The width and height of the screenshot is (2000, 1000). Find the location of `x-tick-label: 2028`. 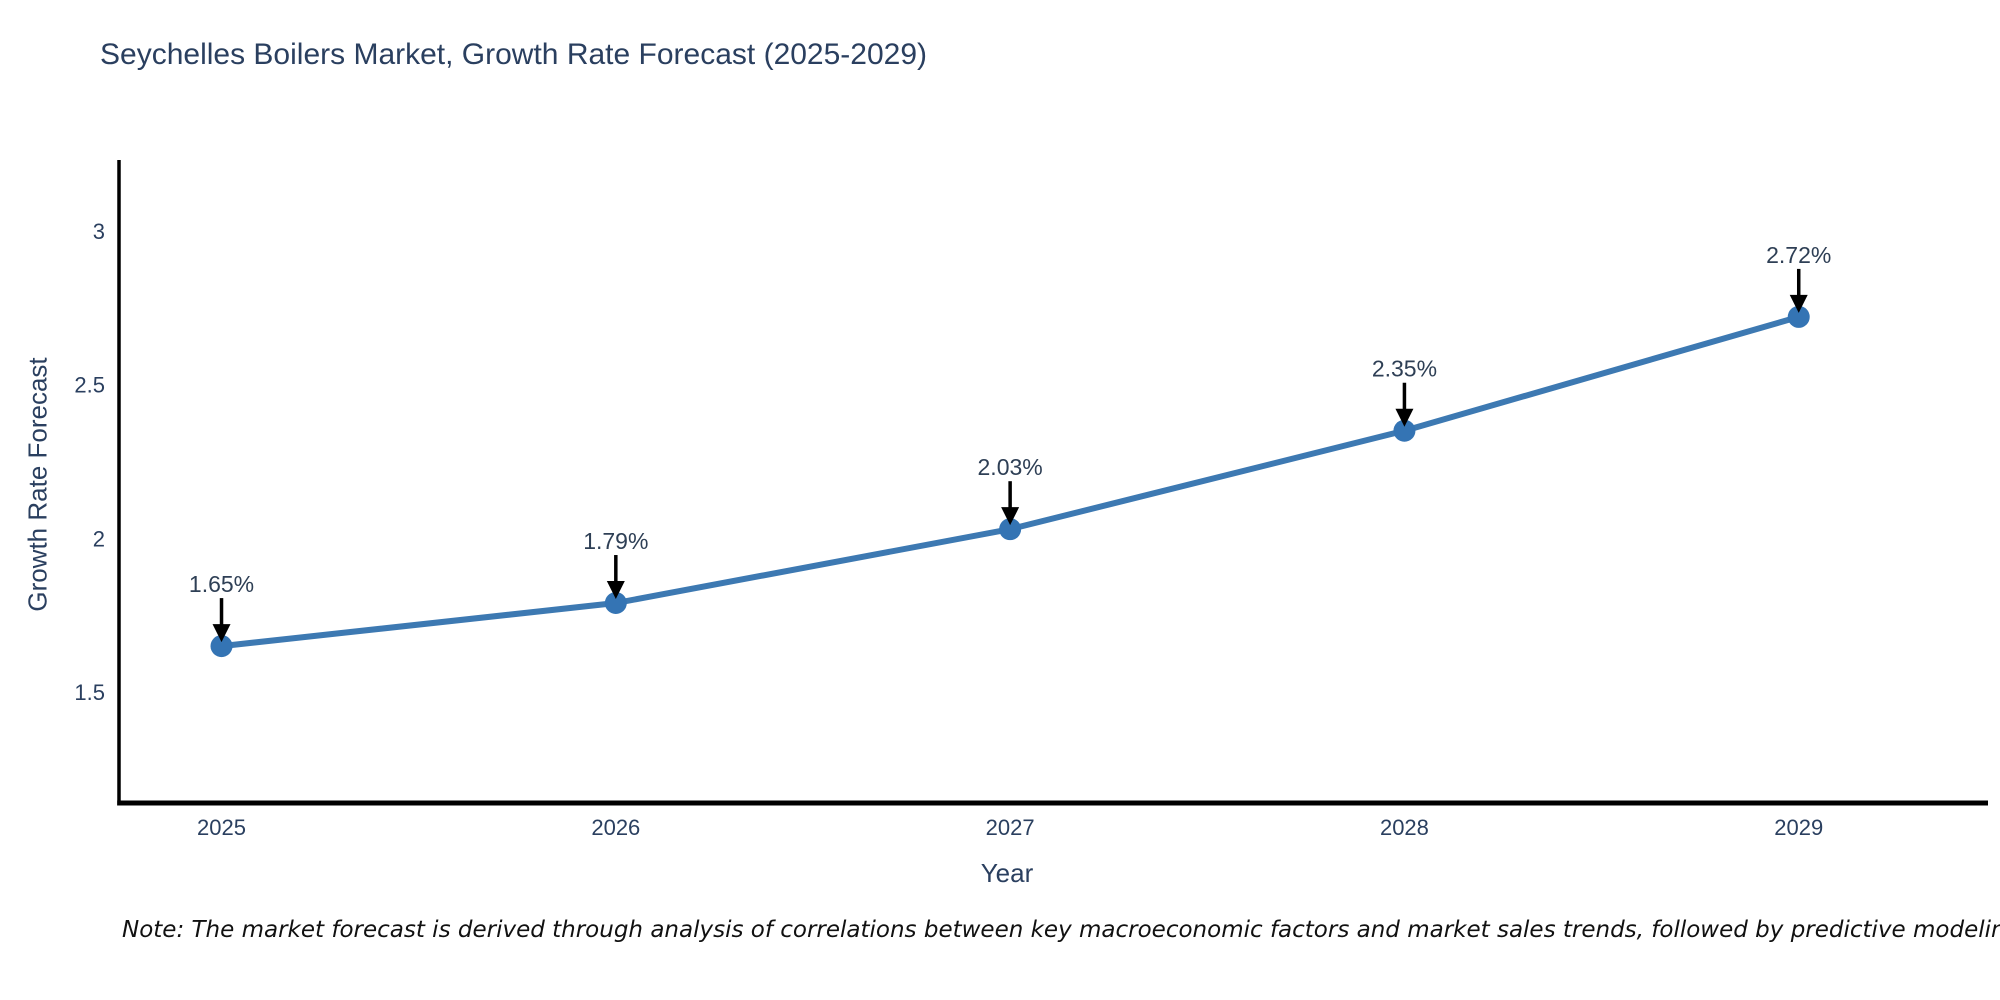

x-tick-label: 2028 is located at coordinates (1404, 827).